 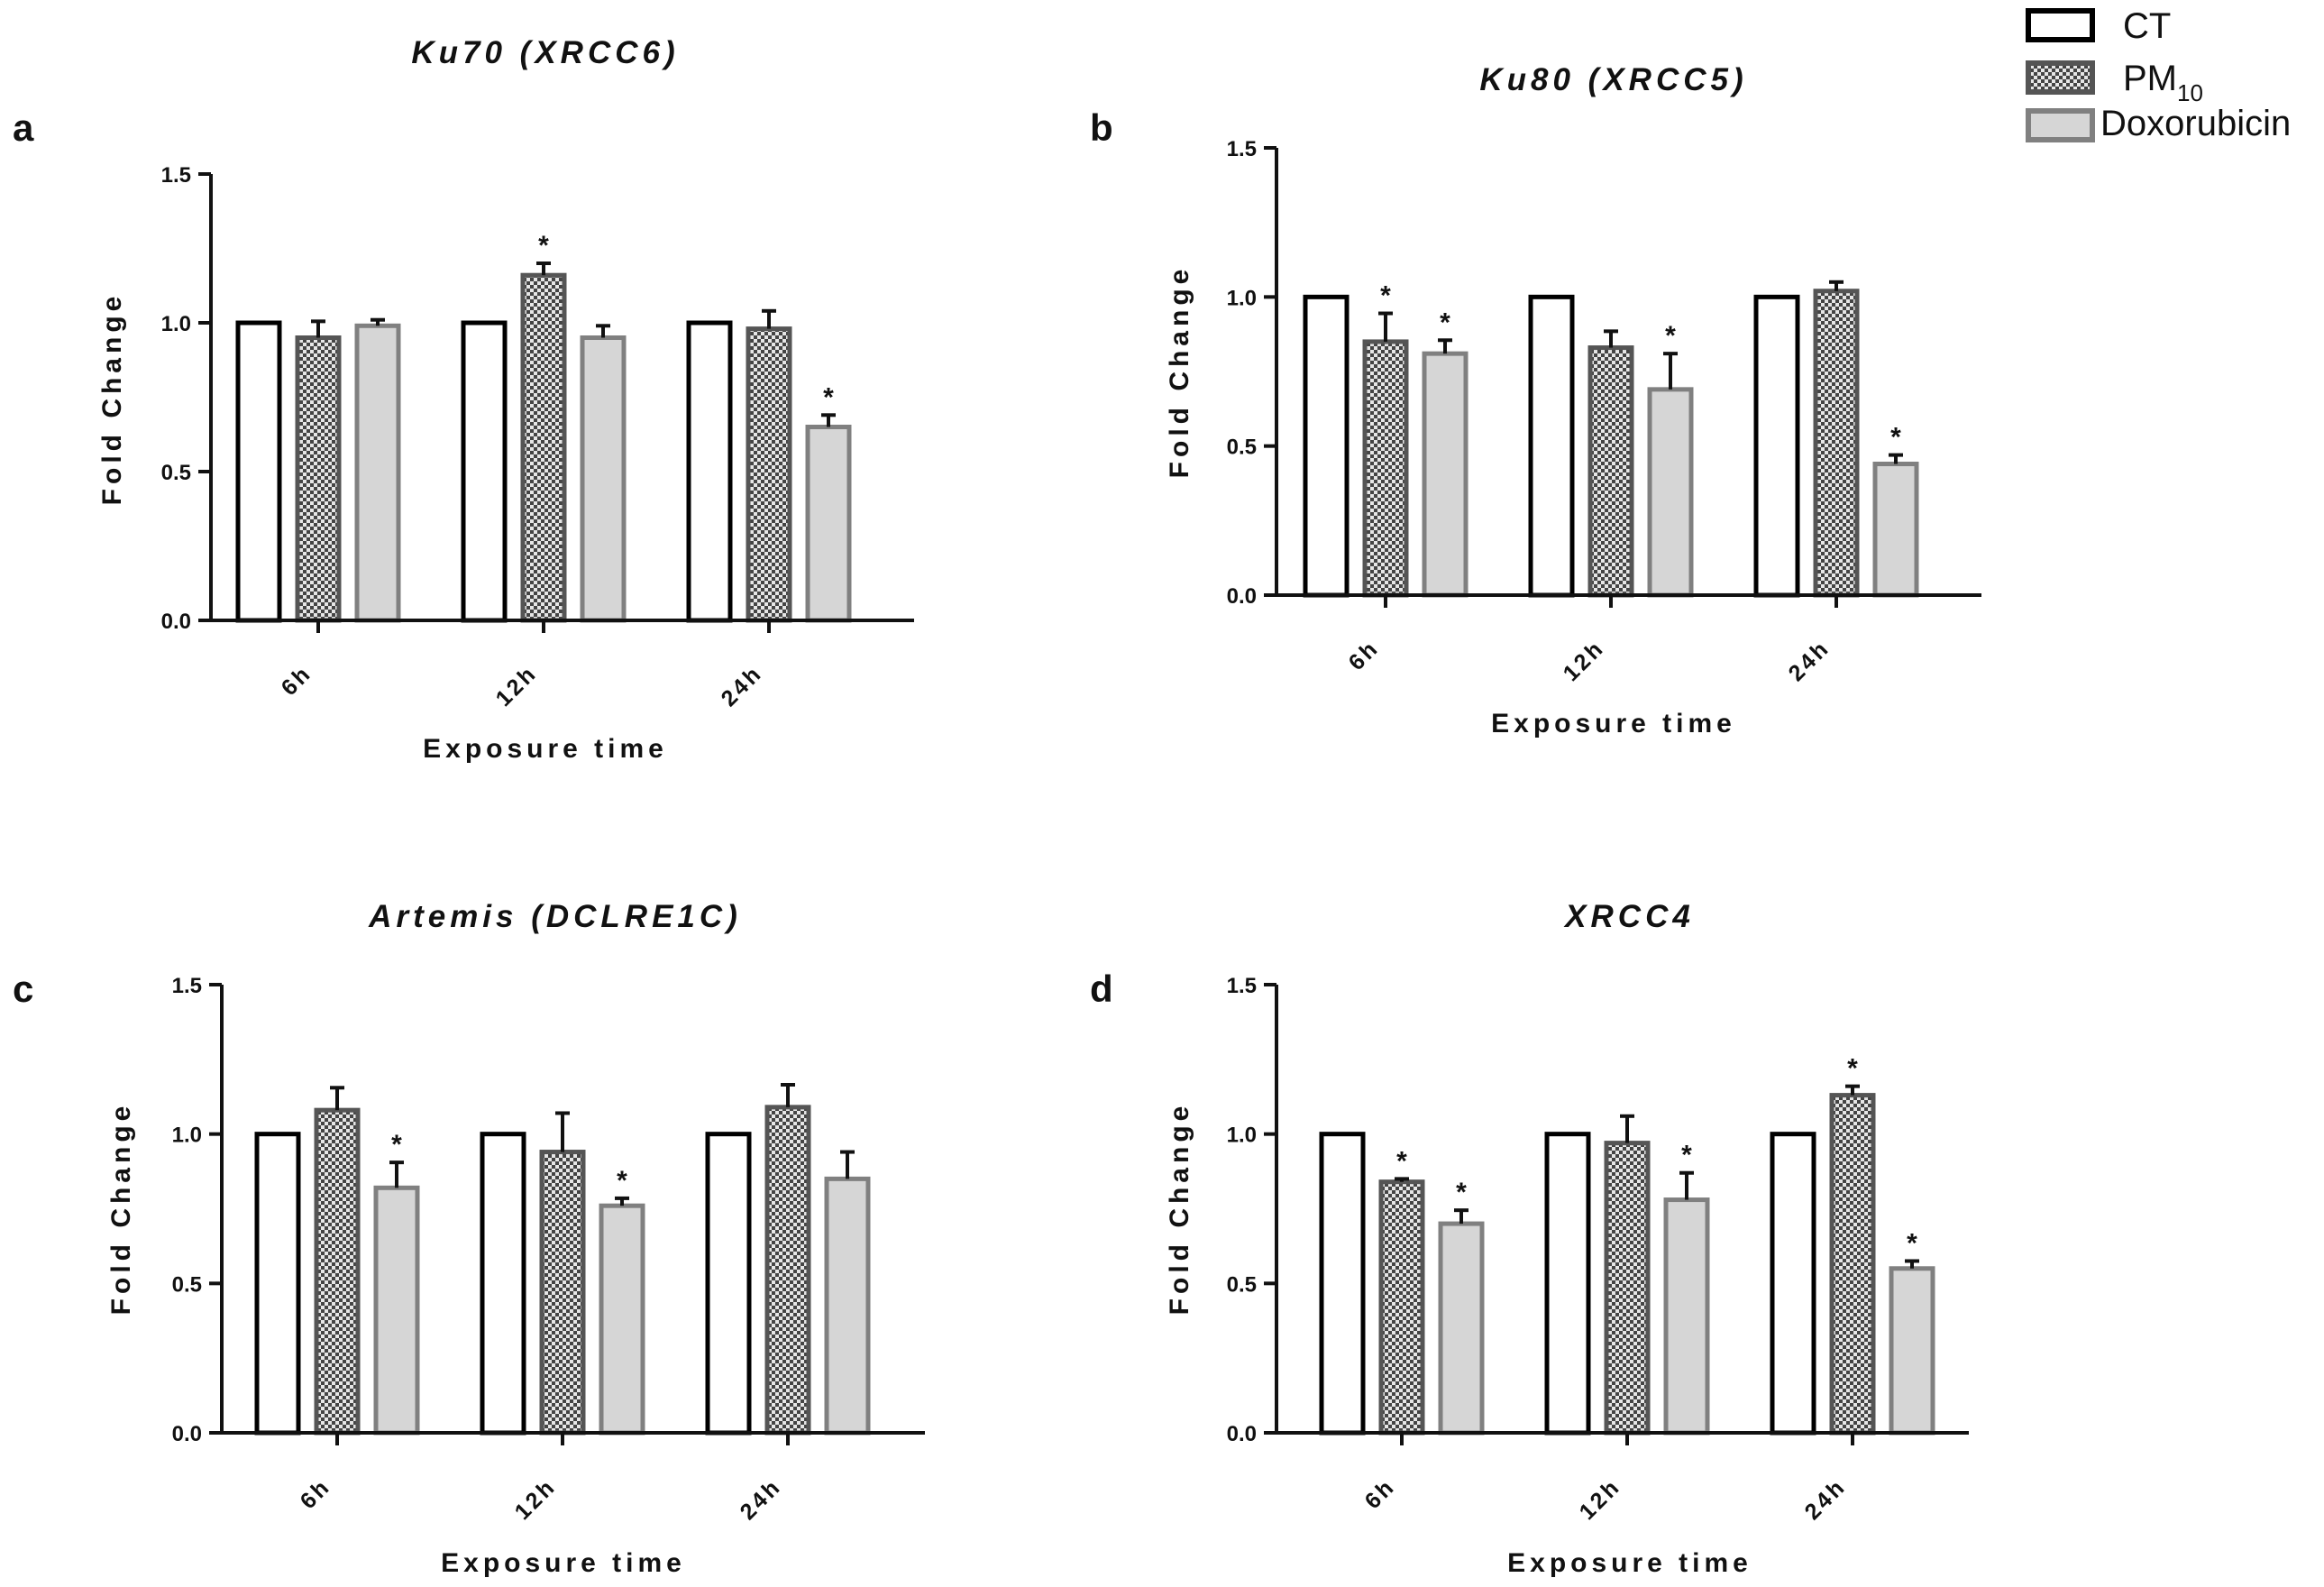 I want to click on chart-title: XRCC4, so click(x=1629, y=916).